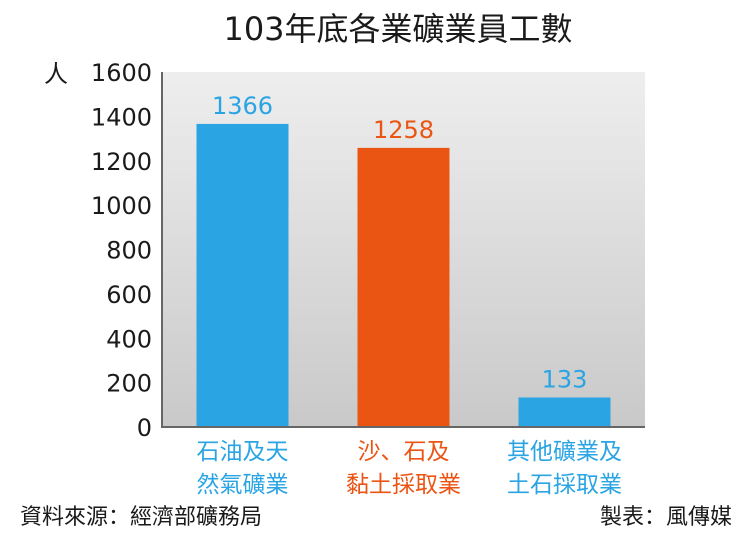 This screenshot has width=750, height=541. Describe the element at coordinates (564, 452) in the screenshot. I see `category-label-line: 其他礦業及` at that location.